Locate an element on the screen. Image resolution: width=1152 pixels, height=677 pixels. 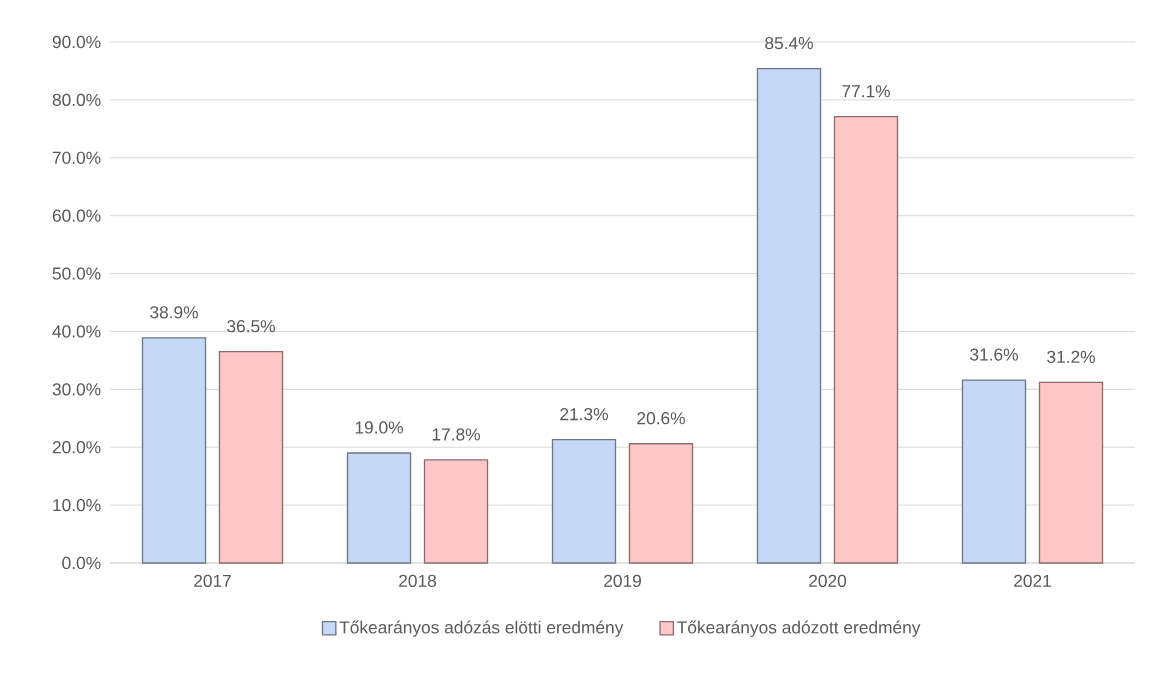
y-tick-label: 90.0% is located at coordinates (76, 42).